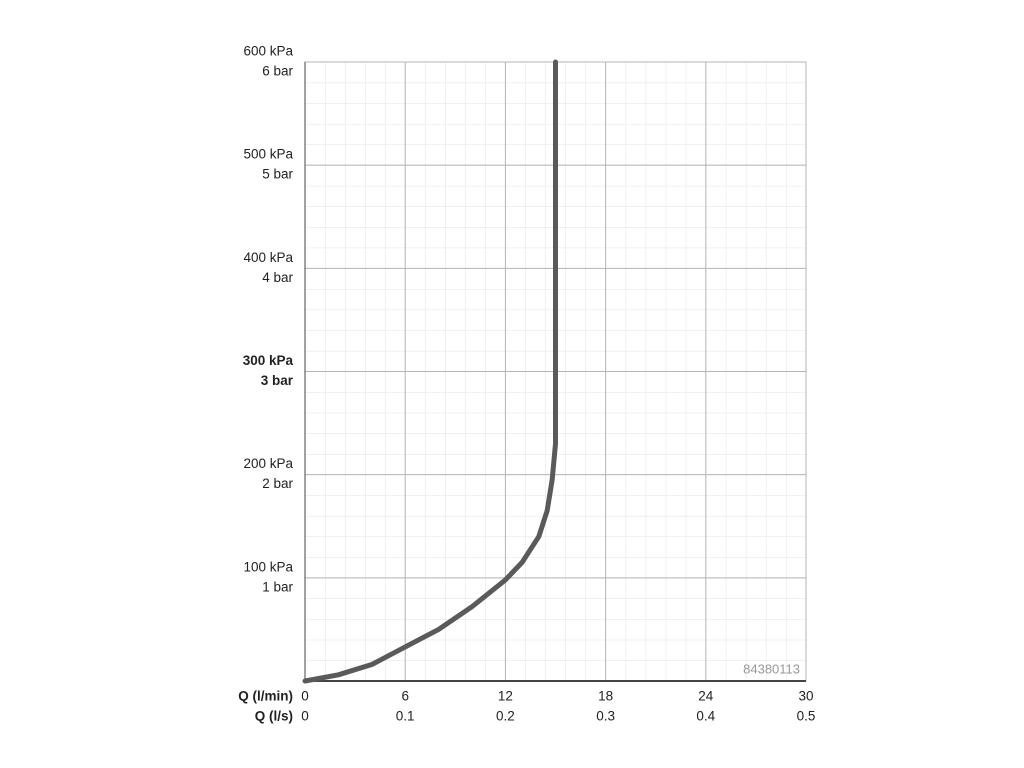 The width and height of the screenshot is (1024, 768). I want to click on x2-tick-label: 0.4, so click(705, 716).